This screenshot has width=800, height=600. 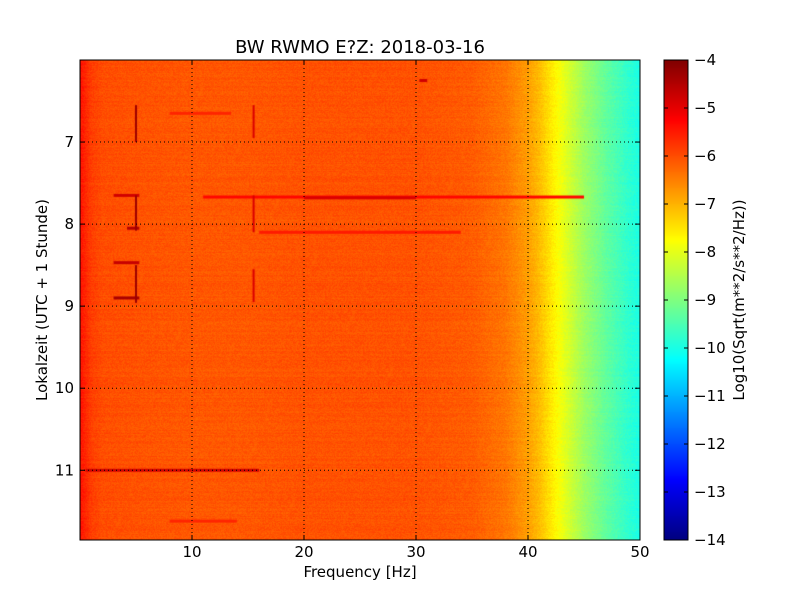 I want to click on y-tick-label-4: 11, so click(x=64, y=470).